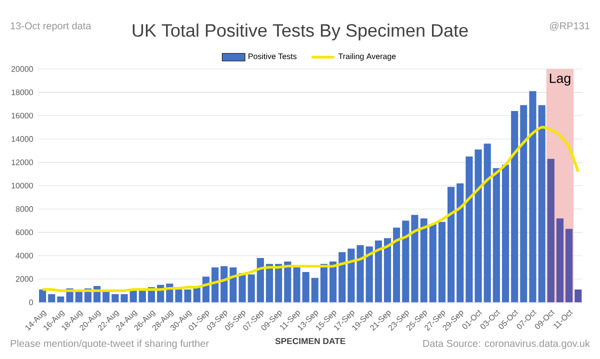 The width and height of the screenshot is (600, 359). I want to click on y-tick-label: 6000, so click(24, 232).